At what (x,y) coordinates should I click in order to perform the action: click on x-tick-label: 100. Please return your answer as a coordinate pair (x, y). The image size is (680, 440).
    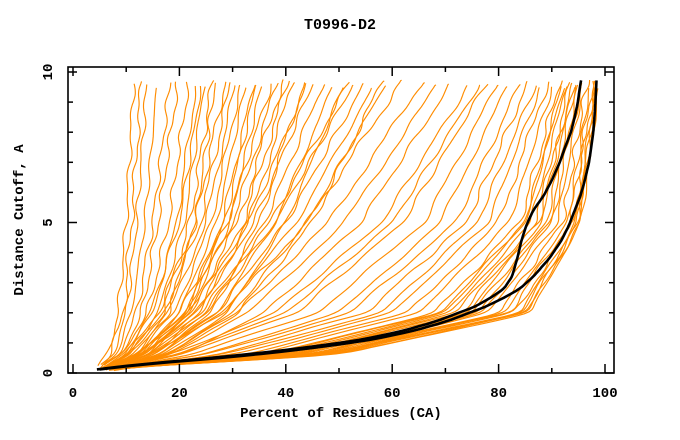
    Looking at the image, I should click on (604, 394).